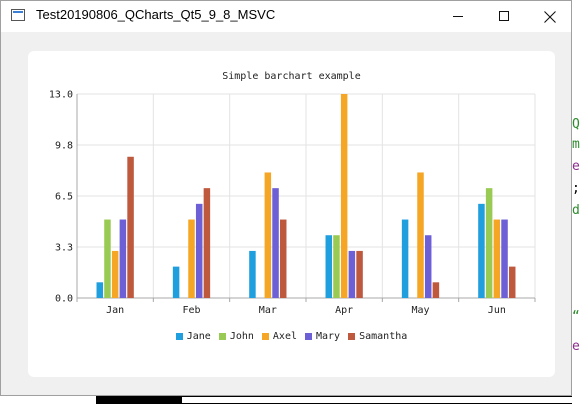 The width and height of the screenshot is (581, 404). I want to click on chart-legend: Jane John Axel Mary Samantha, so click(291, 336).